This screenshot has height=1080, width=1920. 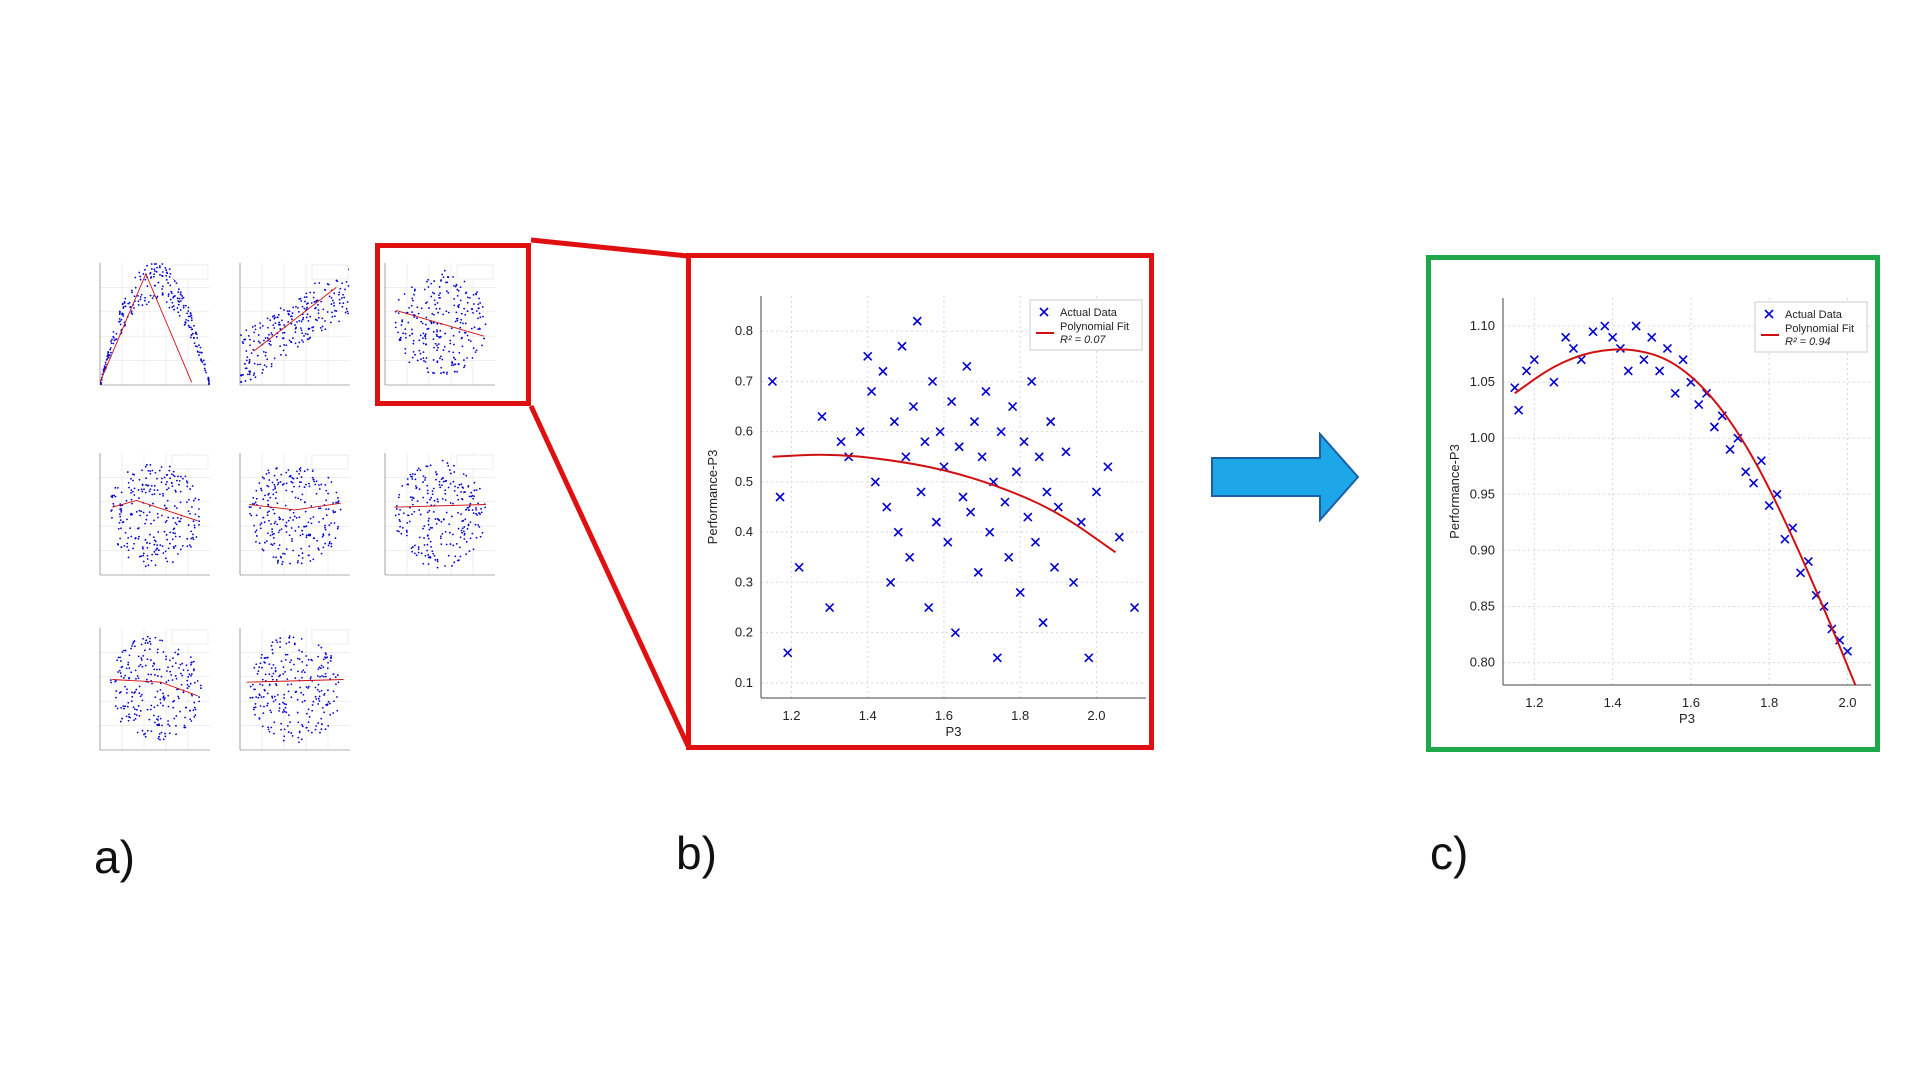 What do you see at coordinates (1808, 342) in the screenshot?
I see `legend-label-r2: R² = 0.94` at bounding box center [1808, 342].